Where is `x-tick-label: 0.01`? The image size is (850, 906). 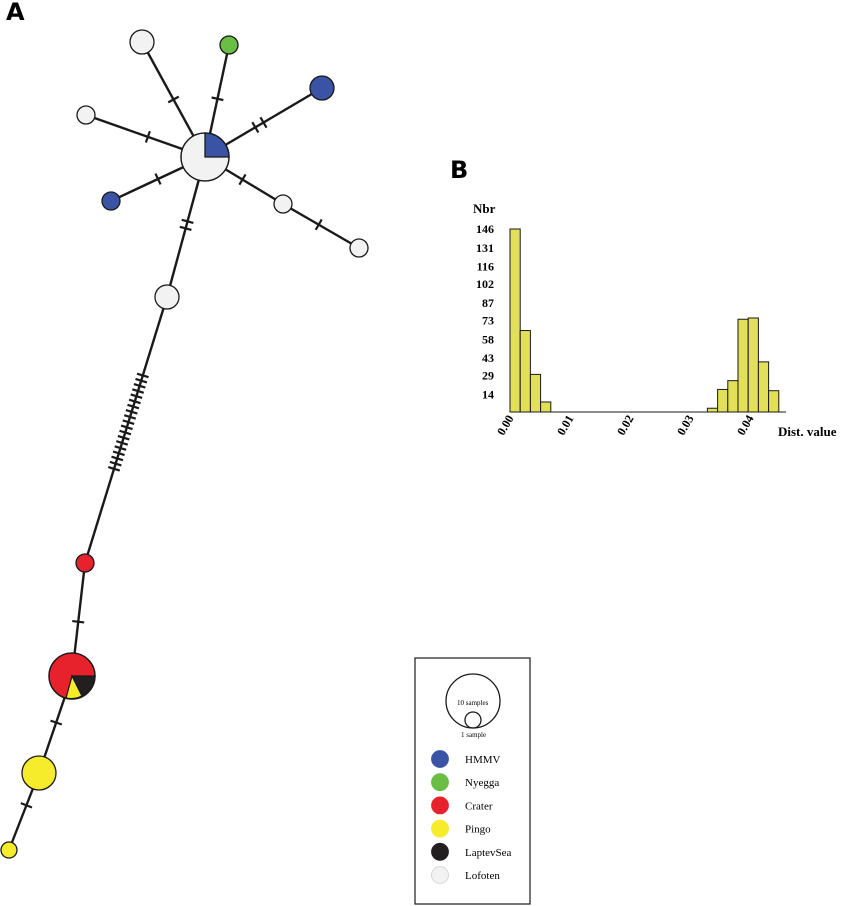
x-tick-label: 0.01 is located at coordinates (565, 425).